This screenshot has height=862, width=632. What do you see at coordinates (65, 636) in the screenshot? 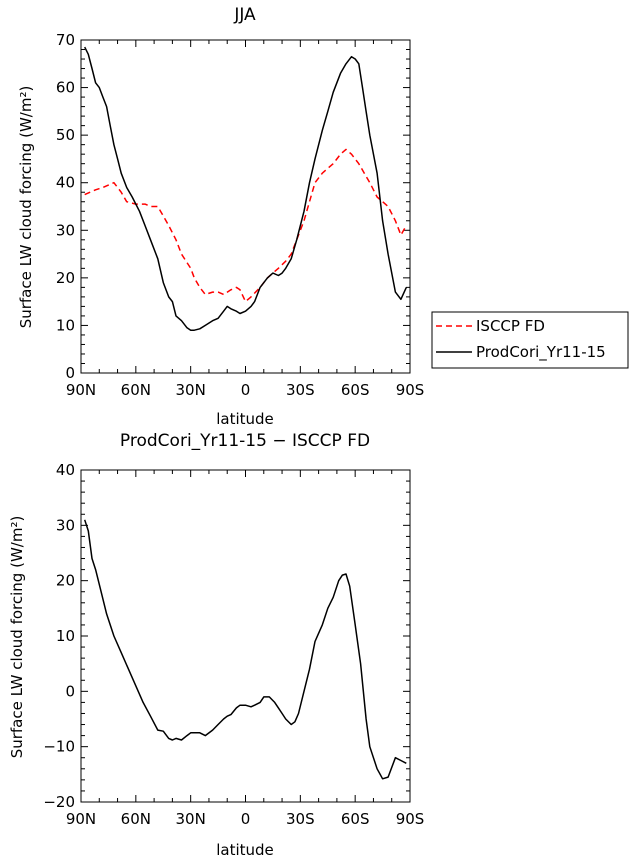
I see `bottom-y-tick-label: 10` at bounding box center [65, 636].